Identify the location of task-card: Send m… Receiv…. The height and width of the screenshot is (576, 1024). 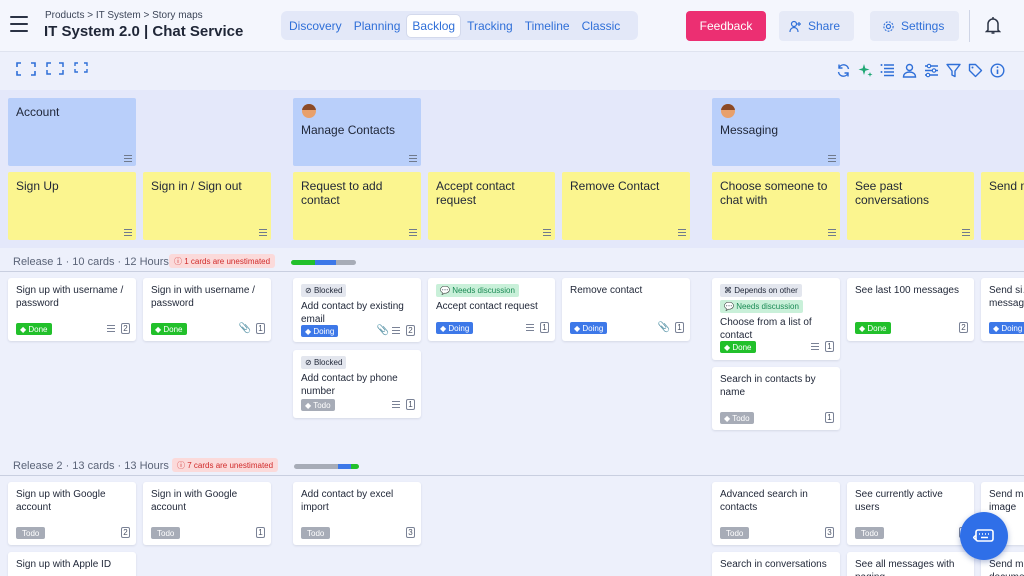
(1002, 206).